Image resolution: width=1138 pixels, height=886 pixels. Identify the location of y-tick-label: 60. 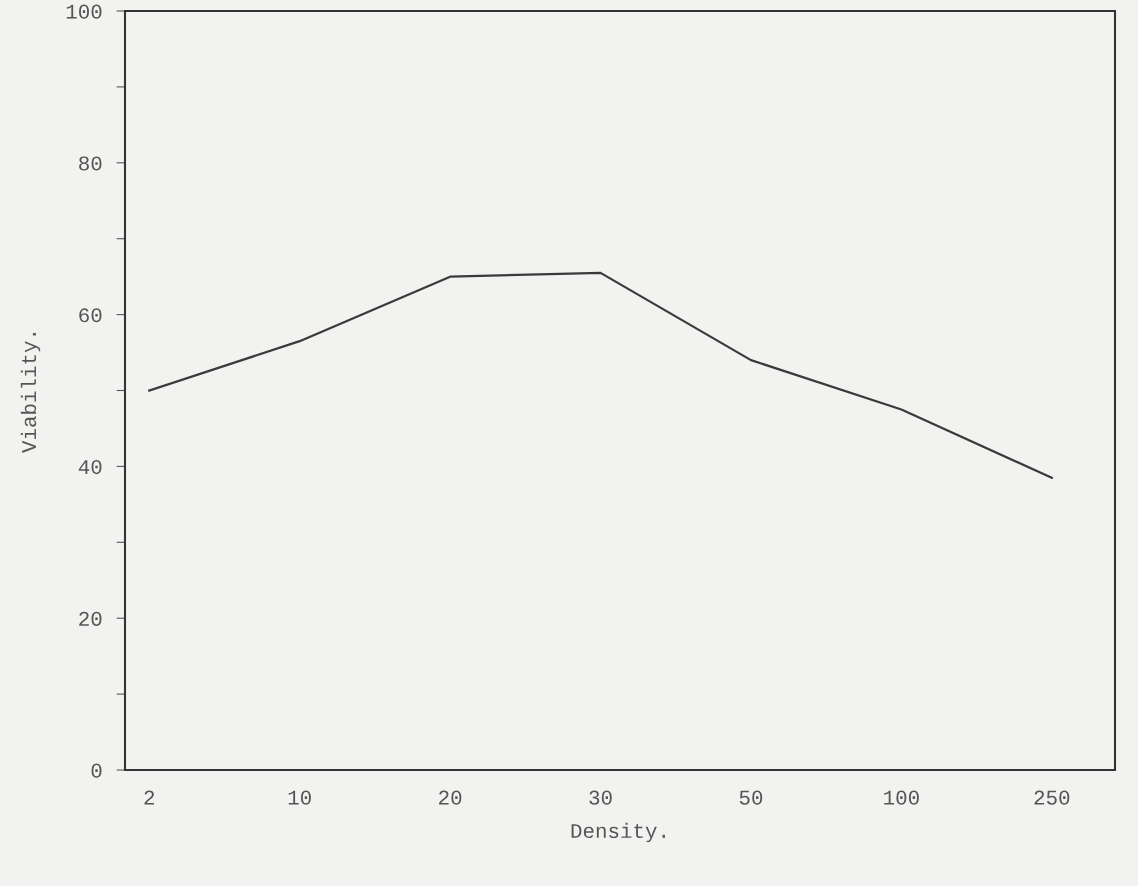
(90, 315).